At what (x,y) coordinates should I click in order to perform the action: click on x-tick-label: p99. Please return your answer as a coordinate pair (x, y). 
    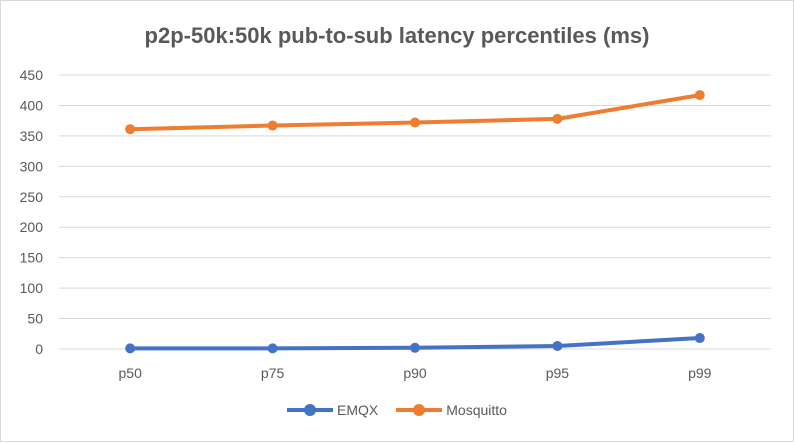
    Looking at the image, I should click on (700, 373).